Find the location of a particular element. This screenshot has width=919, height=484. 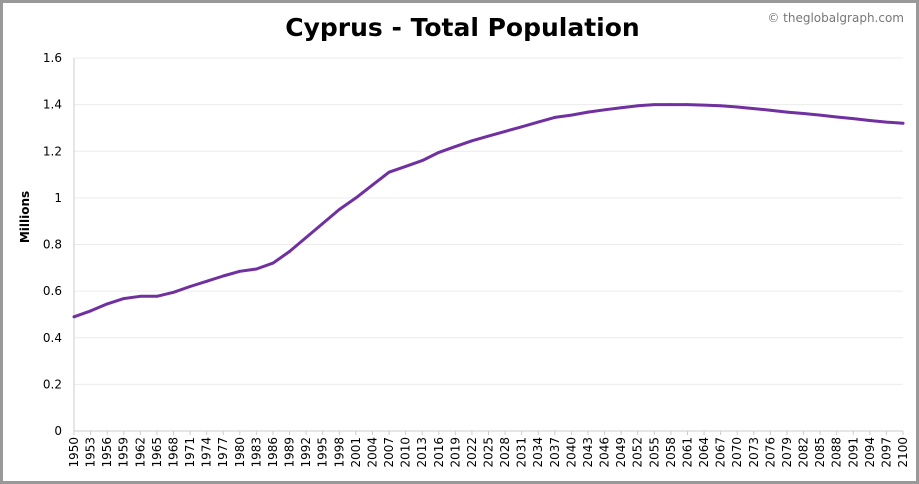

x-tick-label: 2058 is located at coordinates (671, 452).